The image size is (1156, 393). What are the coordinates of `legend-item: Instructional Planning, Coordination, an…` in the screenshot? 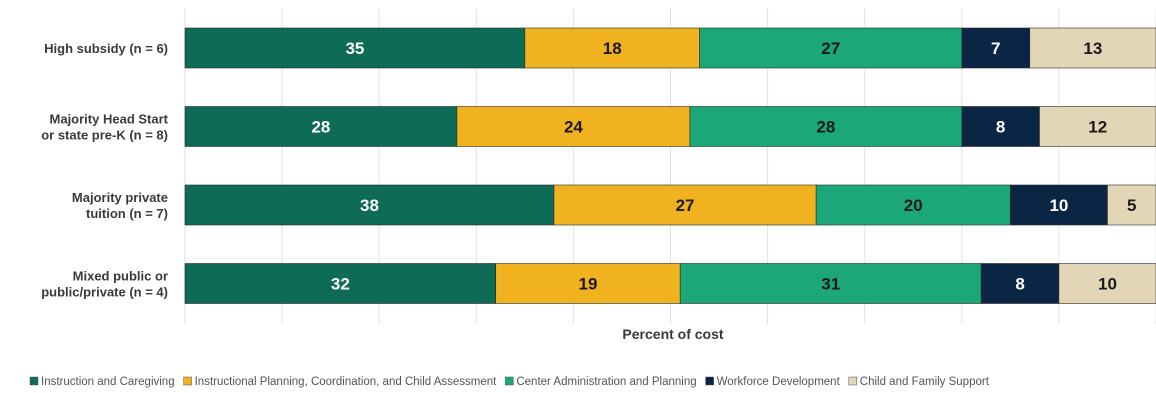 It's located at (340, 382).